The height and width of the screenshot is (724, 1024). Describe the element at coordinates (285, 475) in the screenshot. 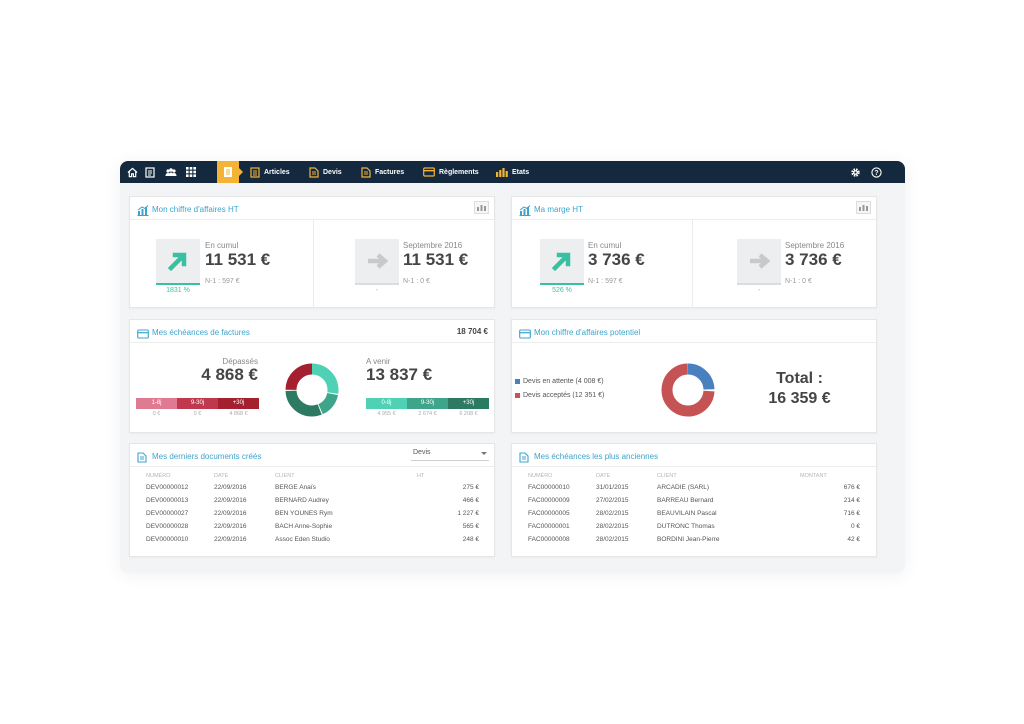

I see `column-header: CLIENT` at that location.